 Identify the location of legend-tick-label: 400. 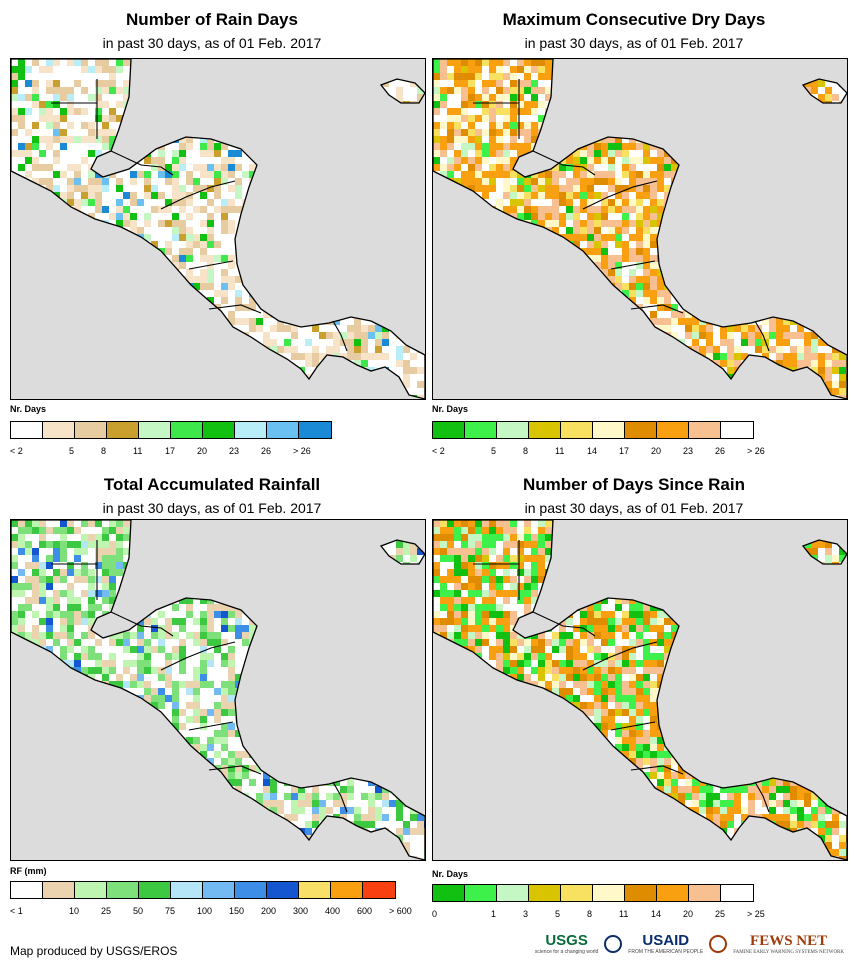
(333, 911).